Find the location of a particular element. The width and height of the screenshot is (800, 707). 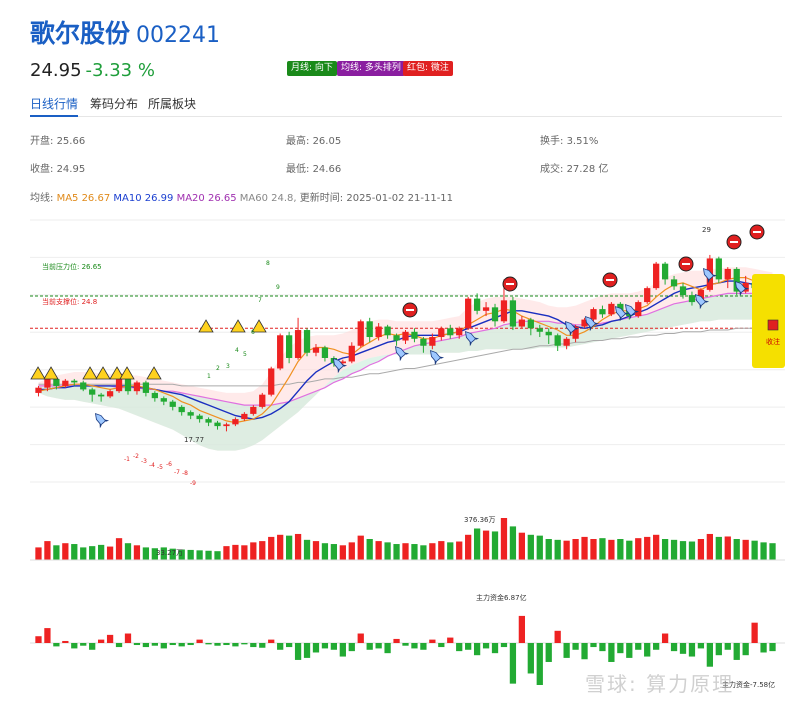

rocket-icon is located at coordinates (572, 329).